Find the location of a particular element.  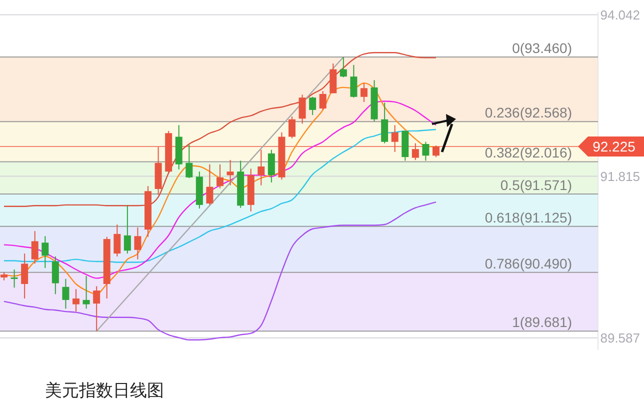

text: 美元指数日线图 is located at coordinates (104, 391).